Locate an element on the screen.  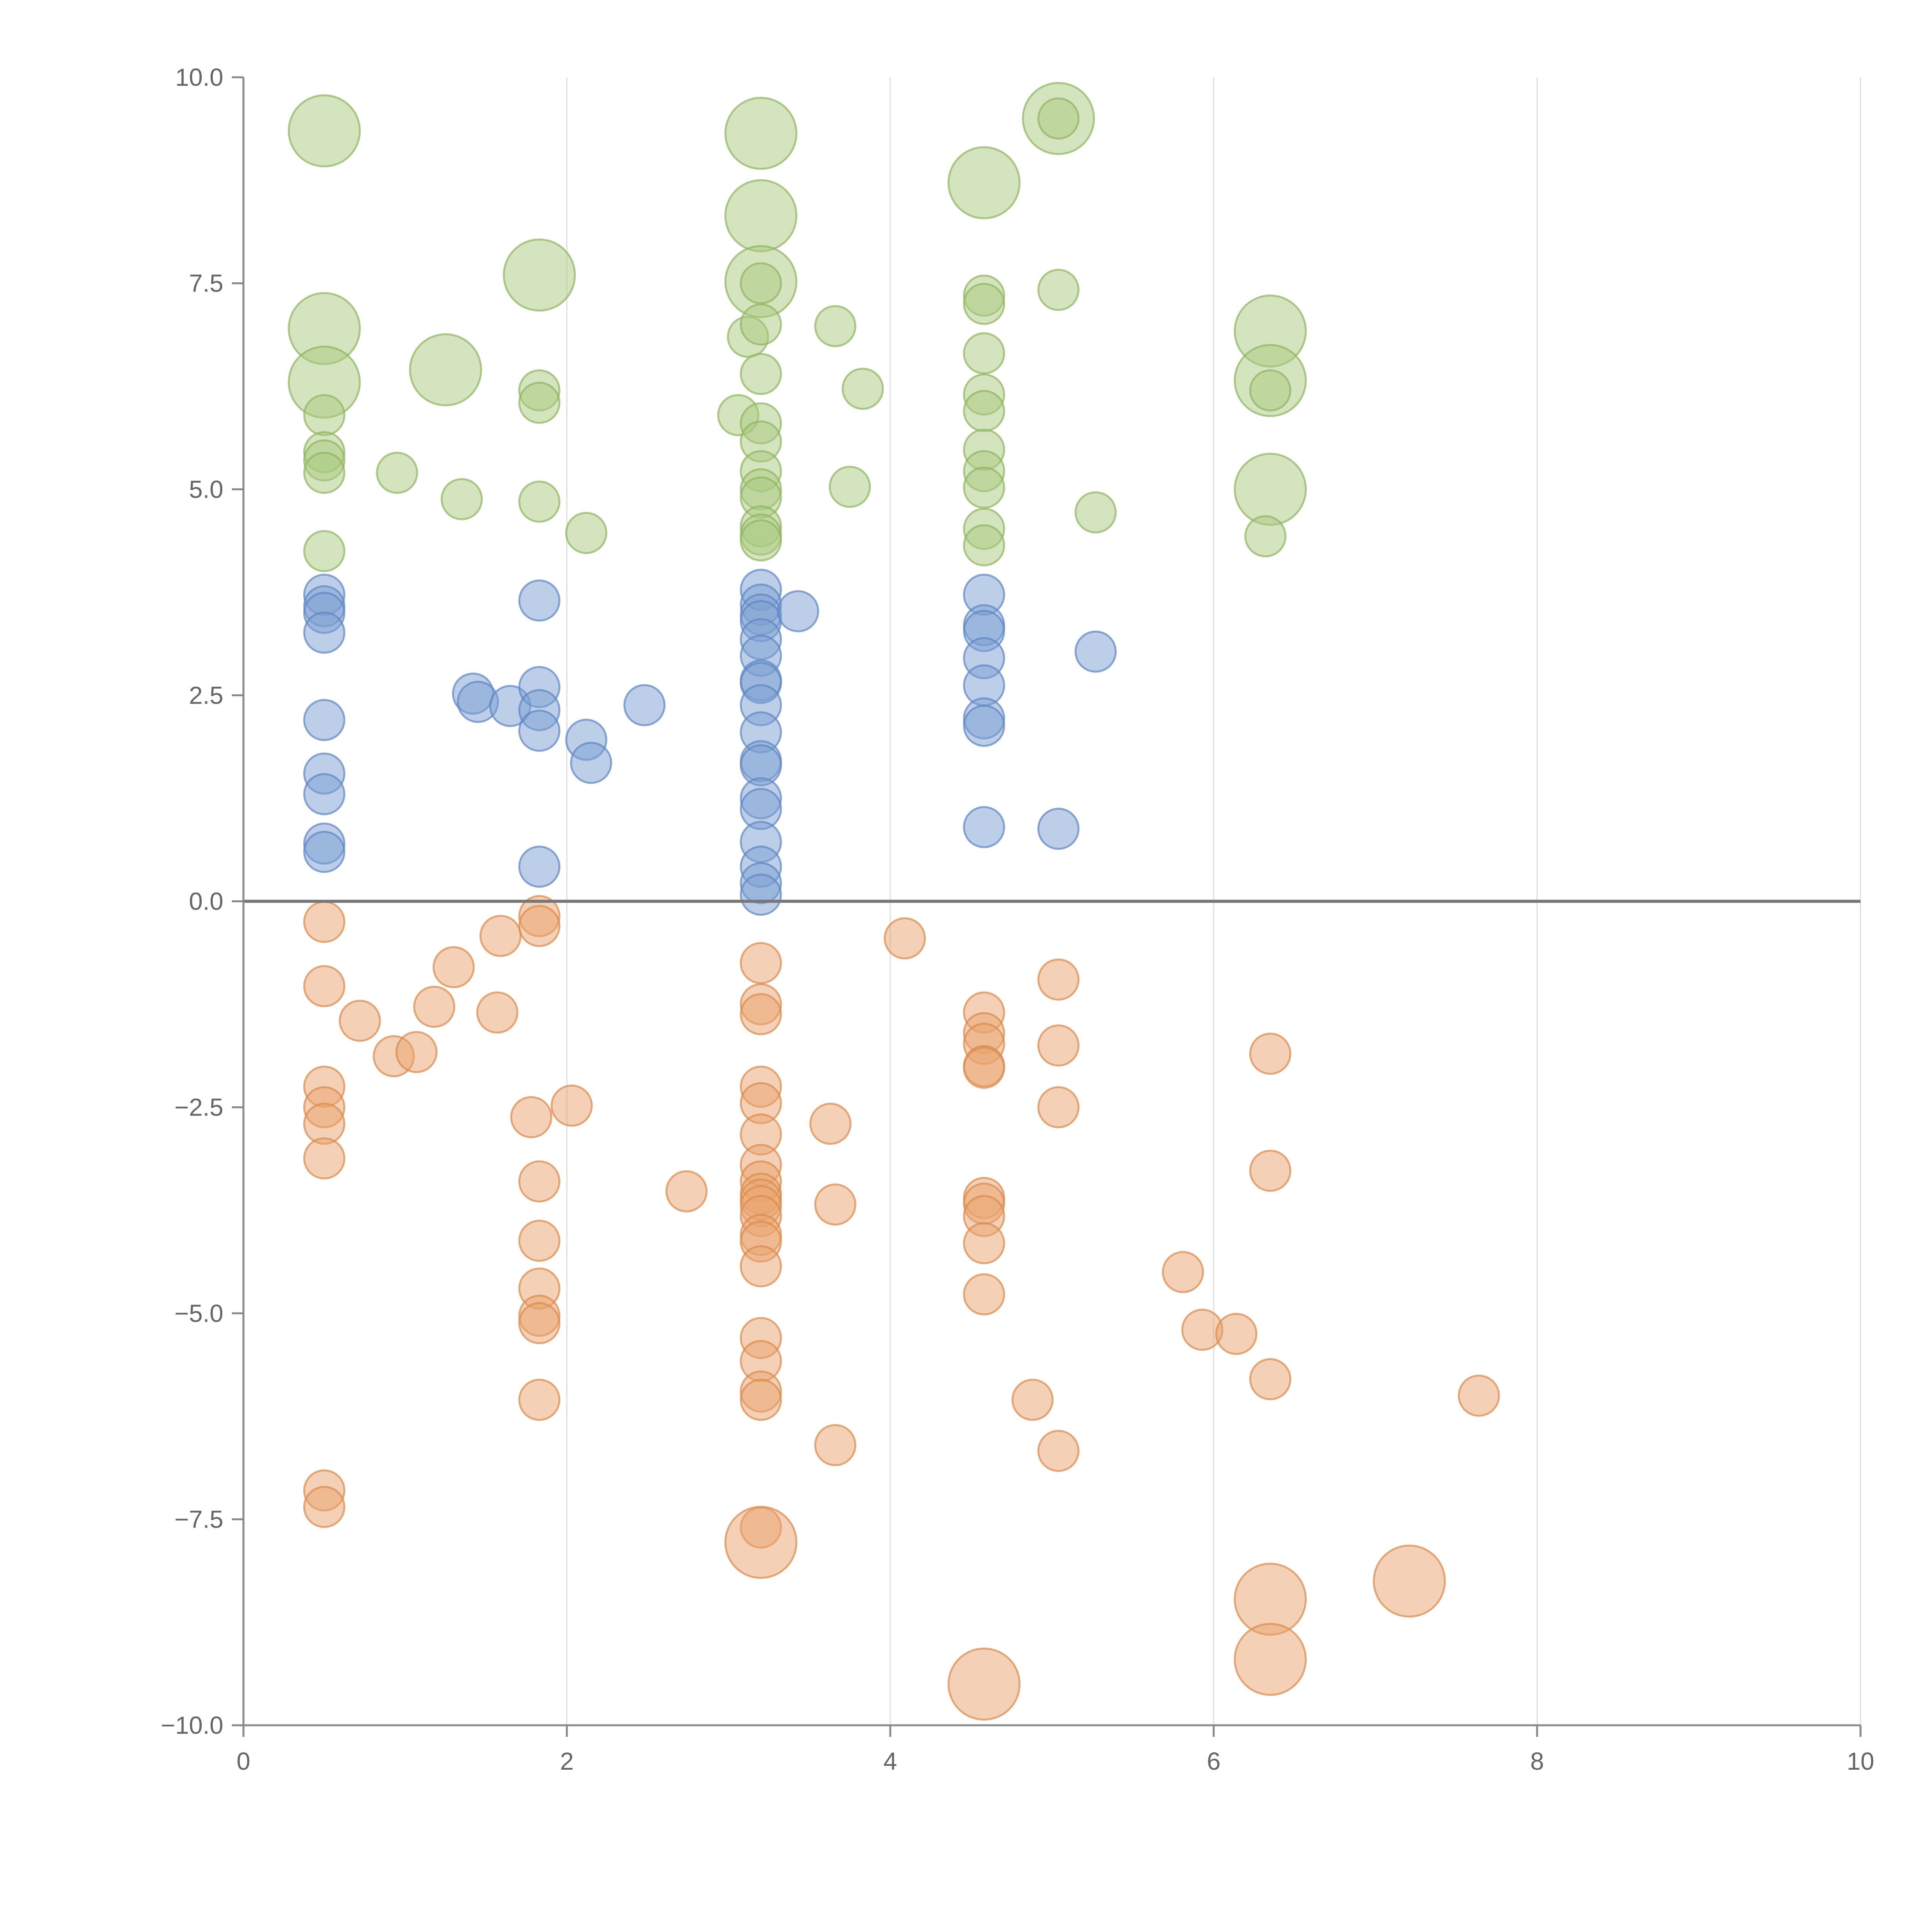
x-tick-label-0: 0 is located at coordinates (243, 1761).